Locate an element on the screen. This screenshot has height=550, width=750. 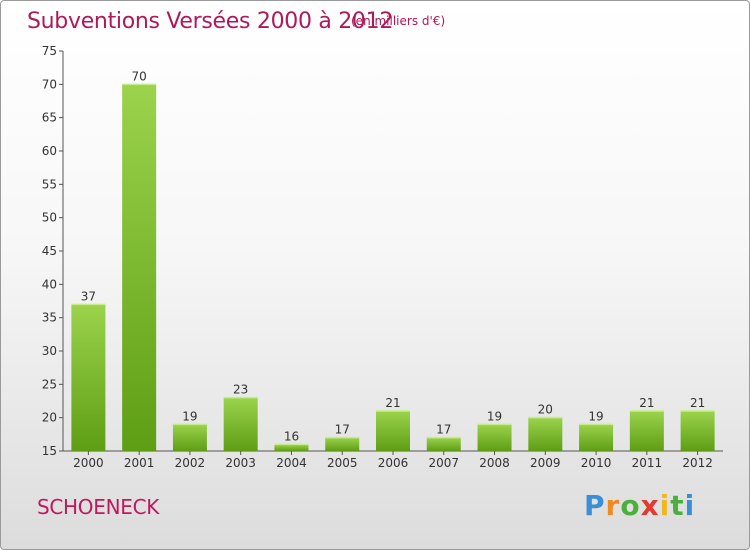
bar-value-label: 70 is located at coordinates (139, 76).